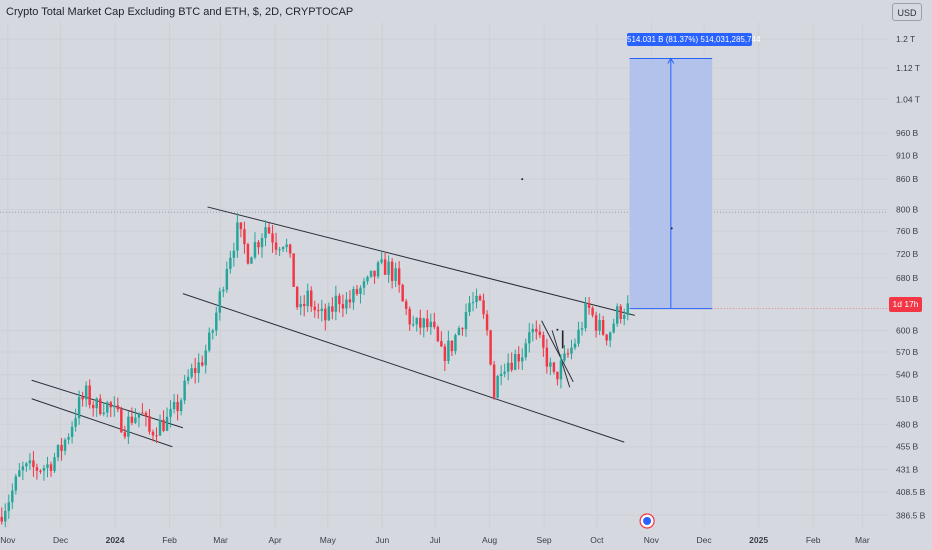  What do you see at coordinates (907, 210) in the screenshot?
I see `y-tick-label: 800 B` at bounding box center [907, 210].